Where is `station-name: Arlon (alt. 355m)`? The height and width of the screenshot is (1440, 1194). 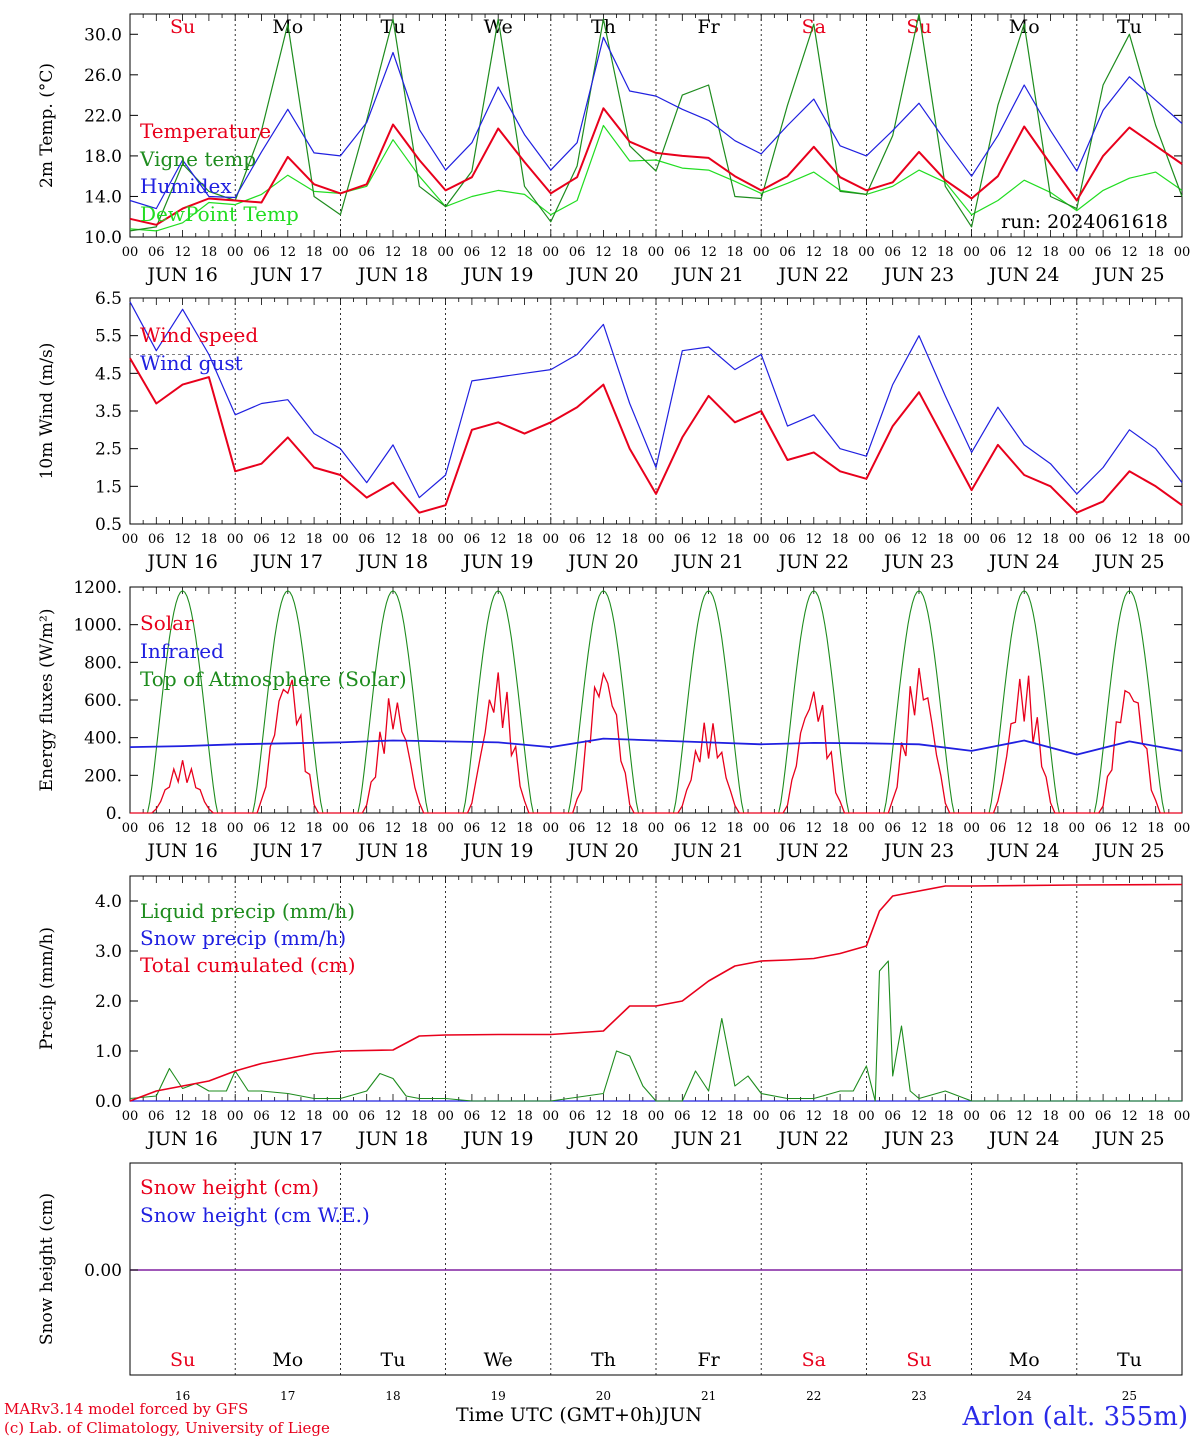 station-name: Arlon (alt. 355m) is located at coordinates (1075, 1417).